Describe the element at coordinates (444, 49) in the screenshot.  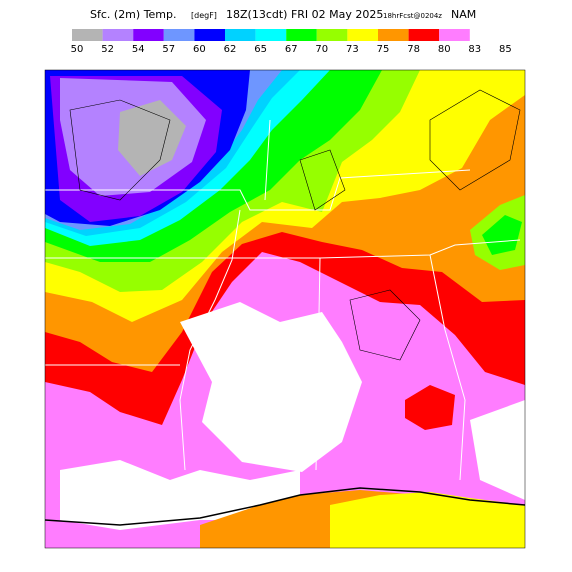
I see `colorbar-label: 80` at that location.